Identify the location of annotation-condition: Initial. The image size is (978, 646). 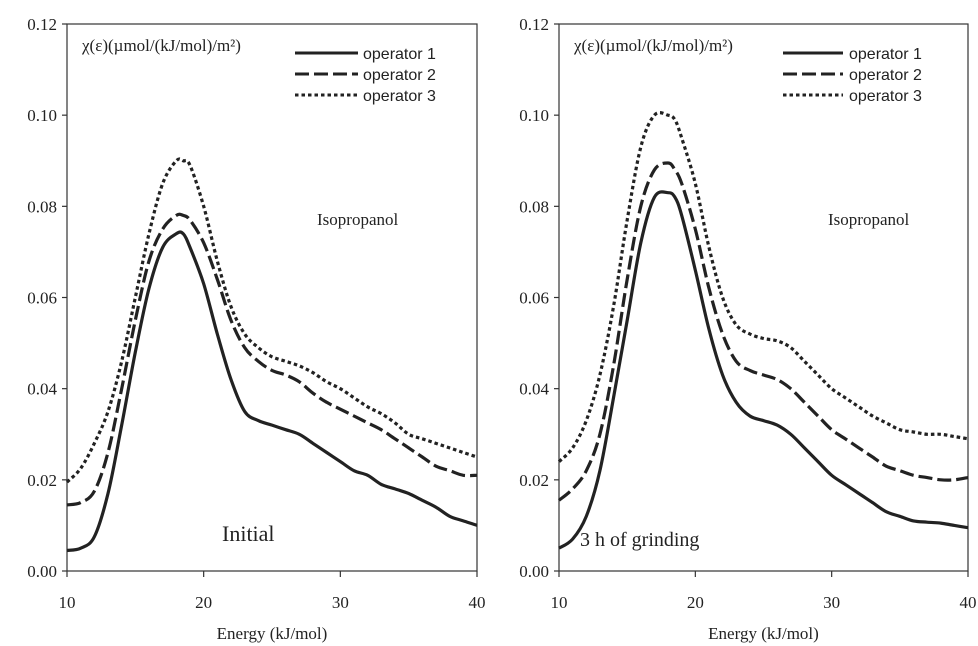
(248, 533).